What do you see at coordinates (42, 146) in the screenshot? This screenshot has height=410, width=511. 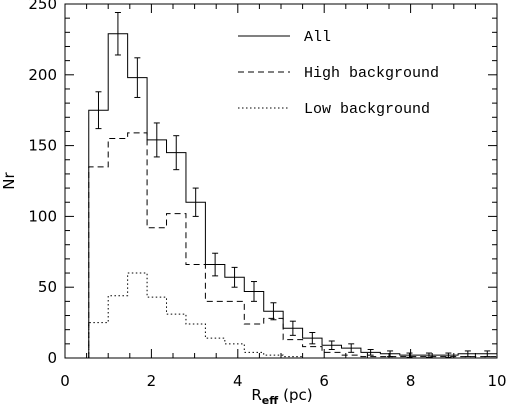 I see `y-tick-label: 150` at bounding box center [42, 146].